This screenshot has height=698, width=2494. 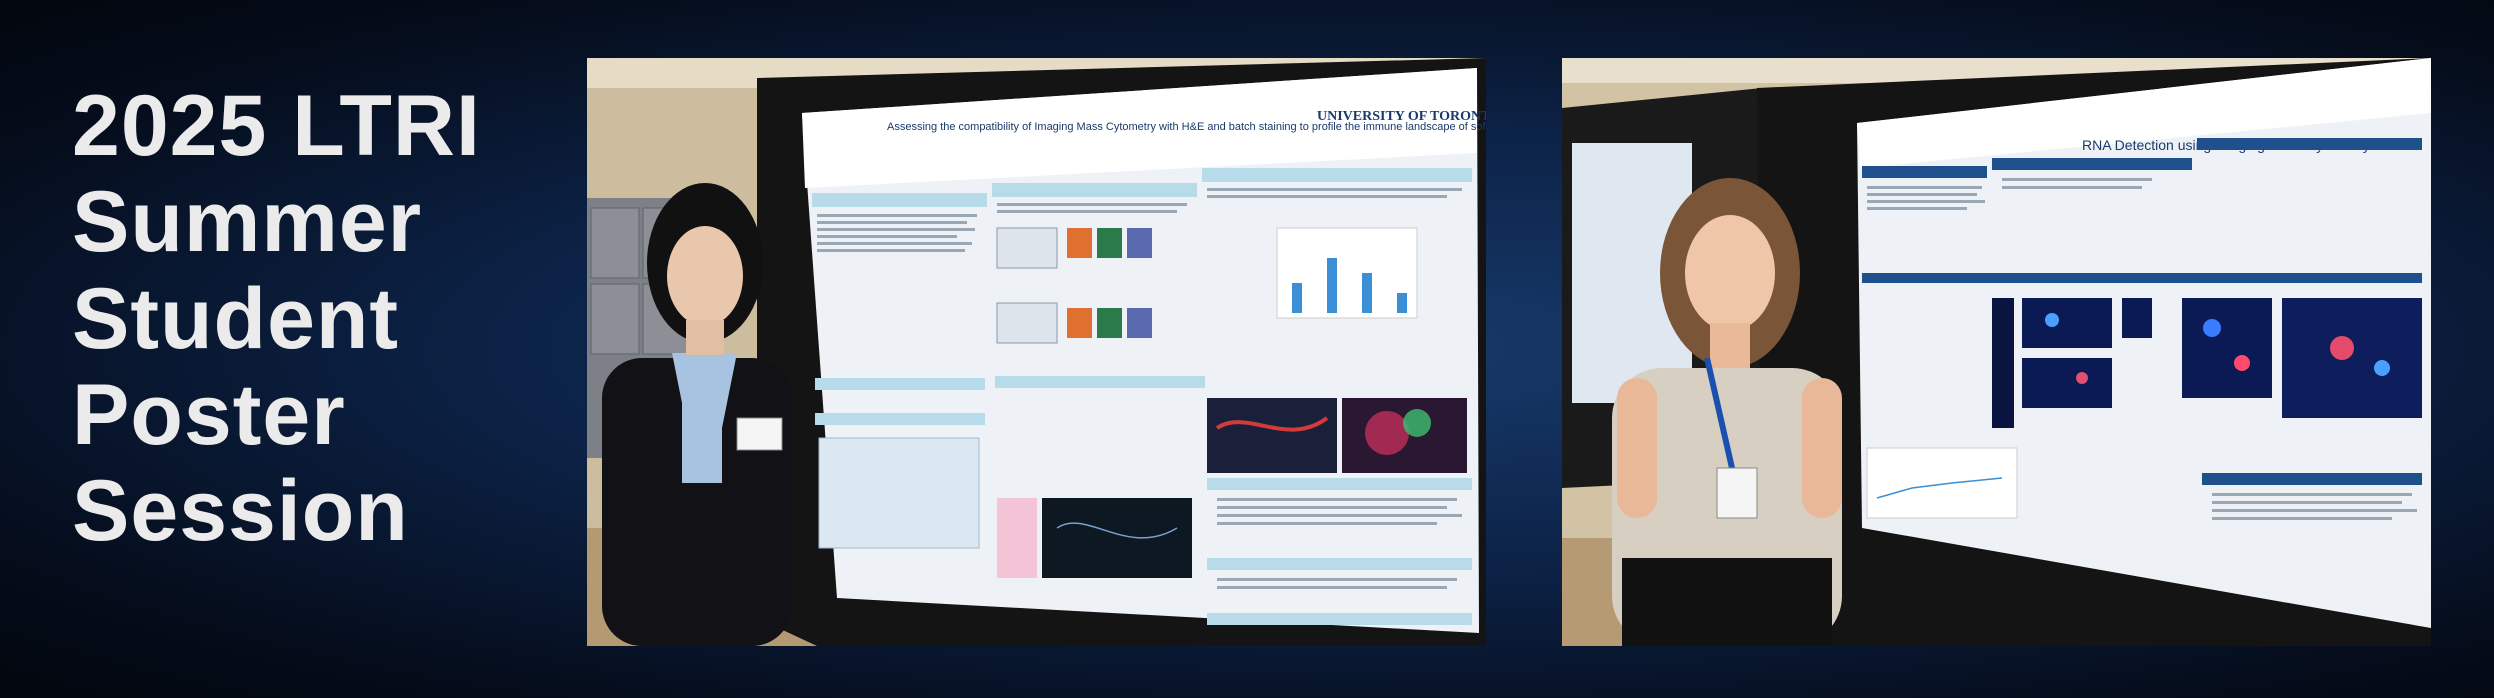 I want to click on person-right, so click(x=1727, y=412).